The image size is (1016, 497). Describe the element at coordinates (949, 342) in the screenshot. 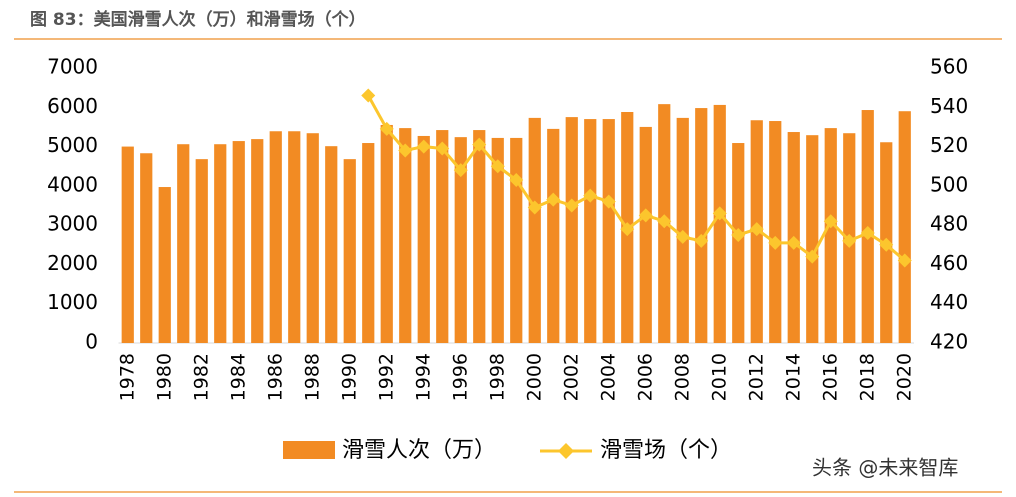

I see `y2-tick-label: 420` at that location.